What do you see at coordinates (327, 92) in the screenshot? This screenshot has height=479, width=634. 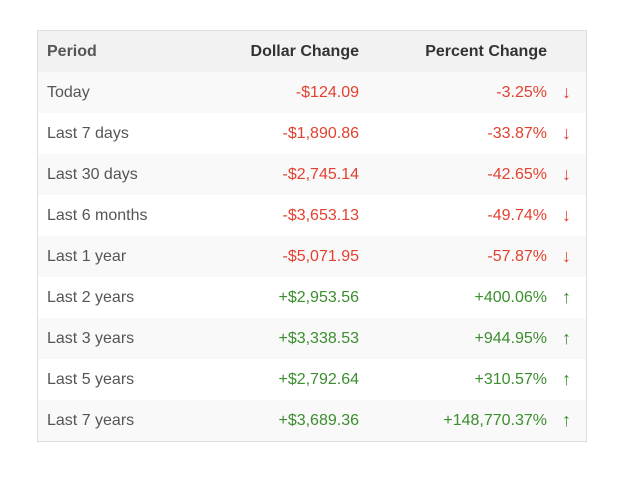 I see `dollar-change-cell: -$124.09` at bounding box center [327, 92].